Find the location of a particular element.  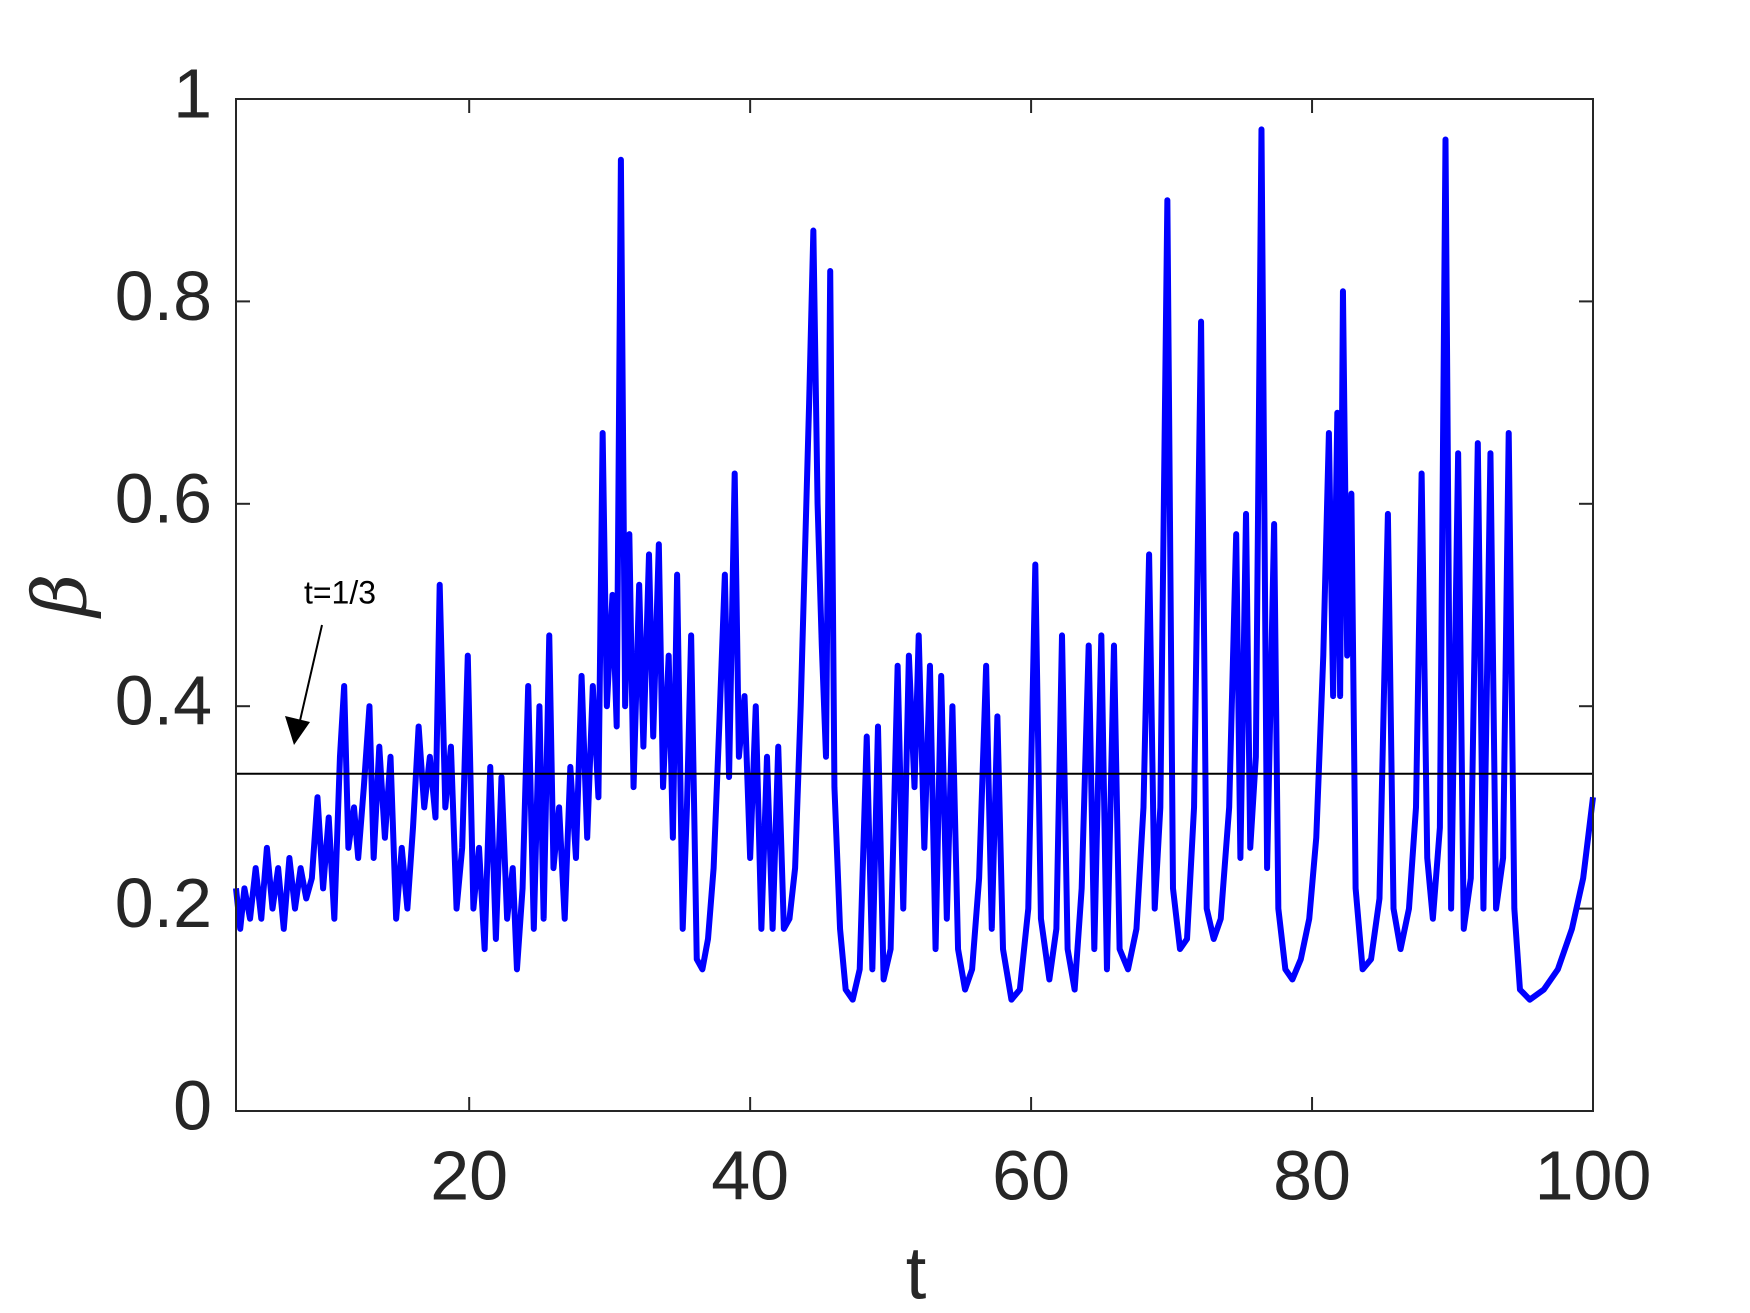

annotation-arrowhead is located at coordinates (297, 730).